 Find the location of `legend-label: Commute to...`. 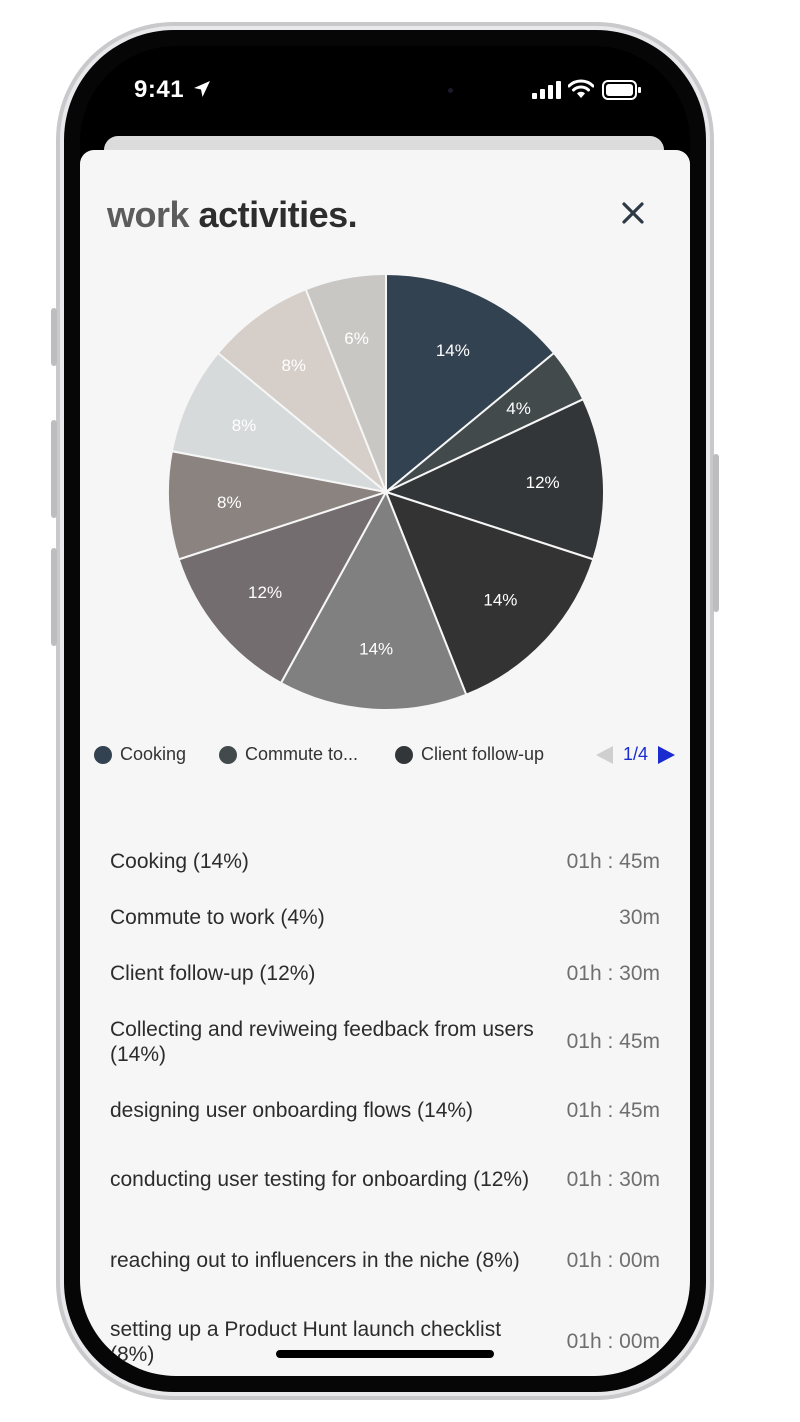

legend-label: Commute to... is located at coordinates (302, 754).